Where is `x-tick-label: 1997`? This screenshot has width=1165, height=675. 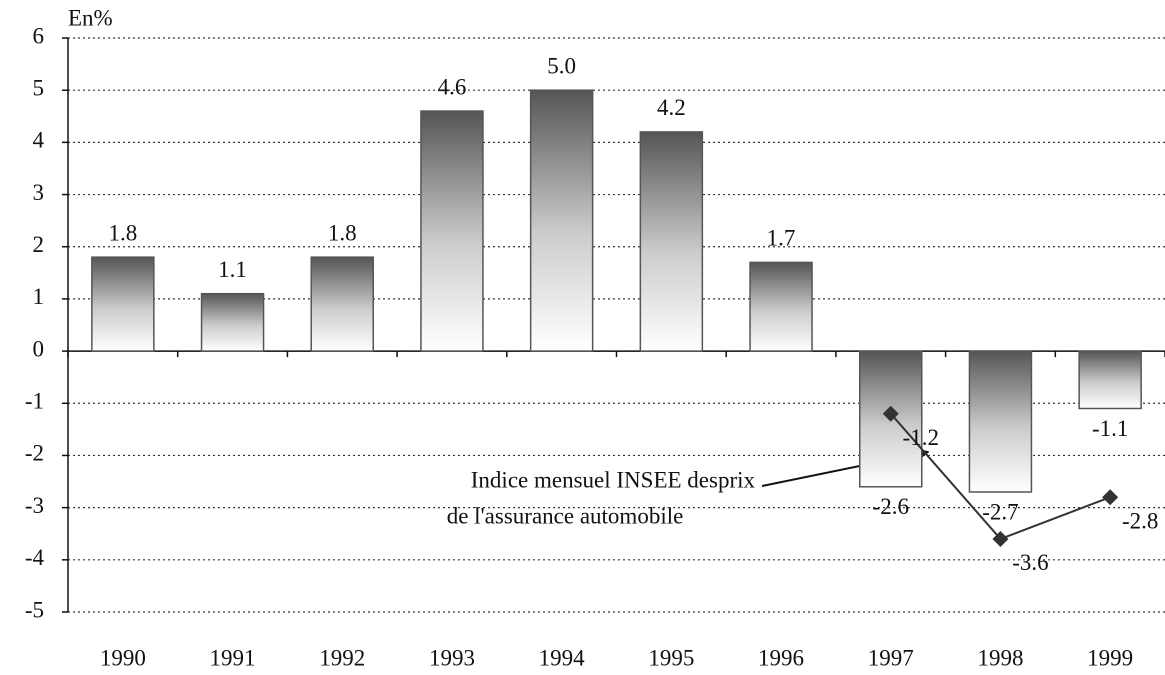
x-tick-label: 1997 is located at coordinates (891, 657).